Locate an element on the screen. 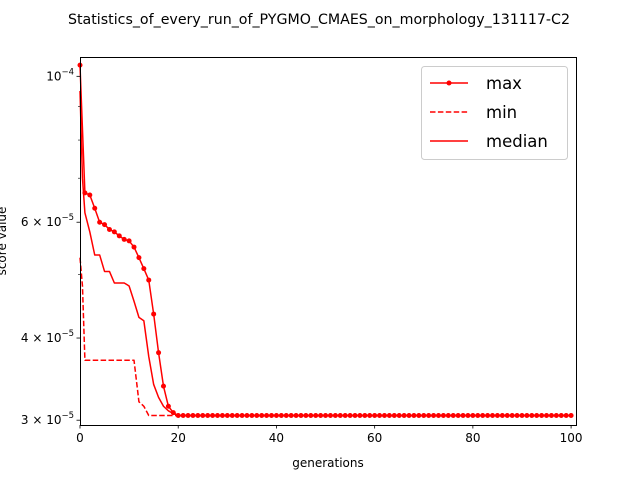  legend: max min median is located at coordinates (494, 113).